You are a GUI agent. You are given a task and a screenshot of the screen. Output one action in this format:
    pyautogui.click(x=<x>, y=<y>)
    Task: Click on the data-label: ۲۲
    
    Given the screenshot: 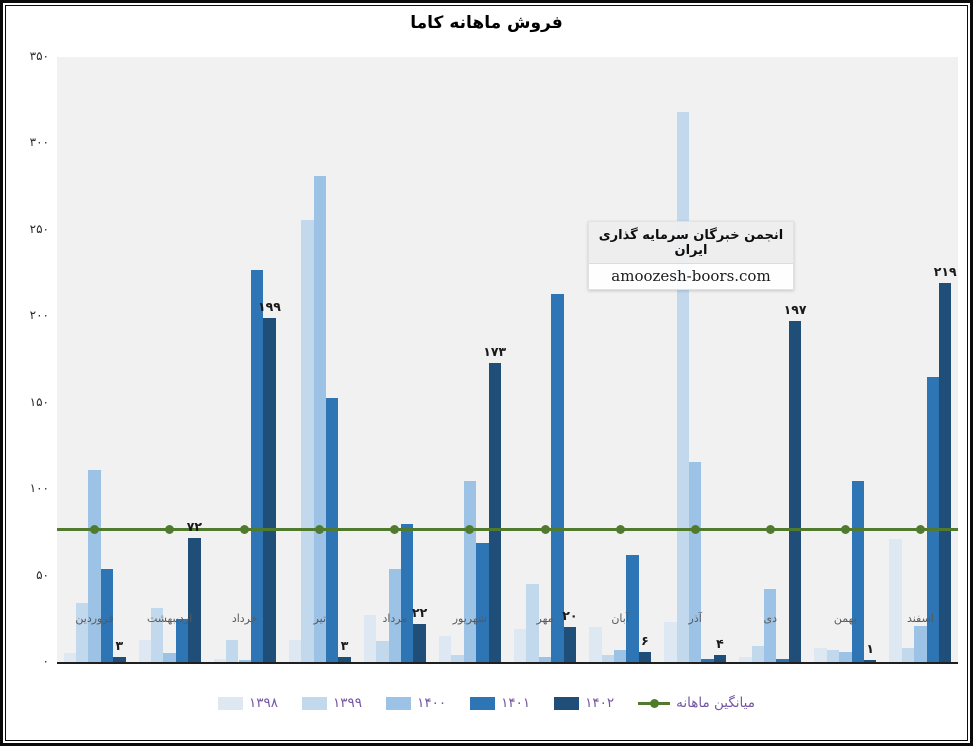 What is the action you would take?
    pyautogui.click(x=420, y=612)
    